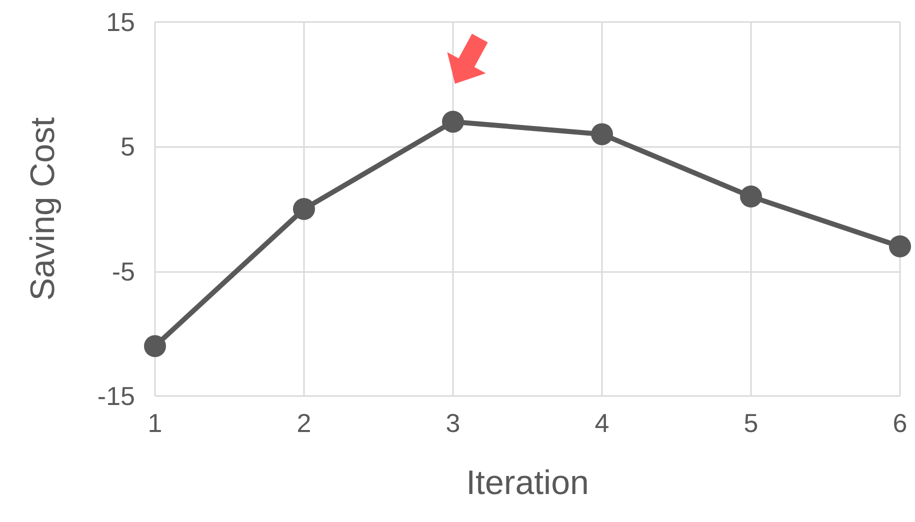 The width and height of the screenshot is (915, 522). What do you see at coordinates (120, 22) in the screenshot?
I see `y-tick-label: 15` at bounding box center [120, 22].